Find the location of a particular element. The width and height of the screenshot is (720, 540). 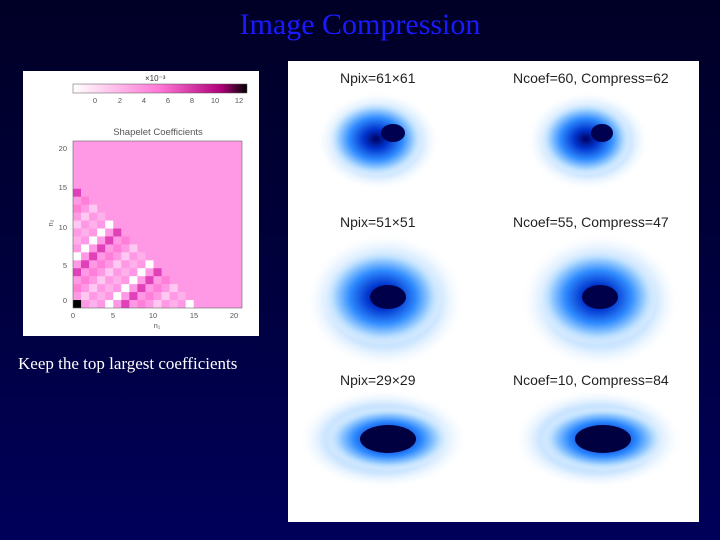

x-axis-label: n₁ is located at coordinates (157, 325).